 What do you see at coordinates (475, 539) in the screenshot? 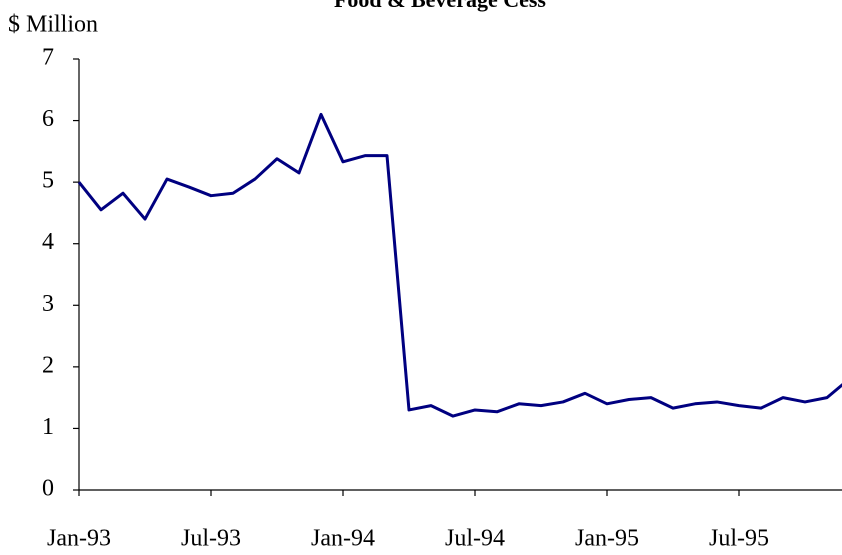
I see `x-tick-label: Jul-94` at bounding box center [475, 539].